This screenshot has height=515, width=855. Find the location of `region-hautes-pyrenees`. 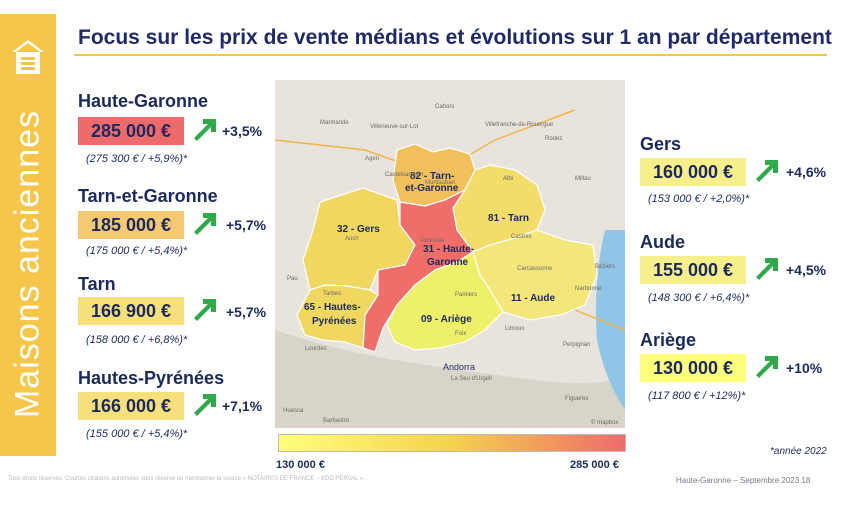

region-hautes-pyrenees is located at coordinates (337, 316).